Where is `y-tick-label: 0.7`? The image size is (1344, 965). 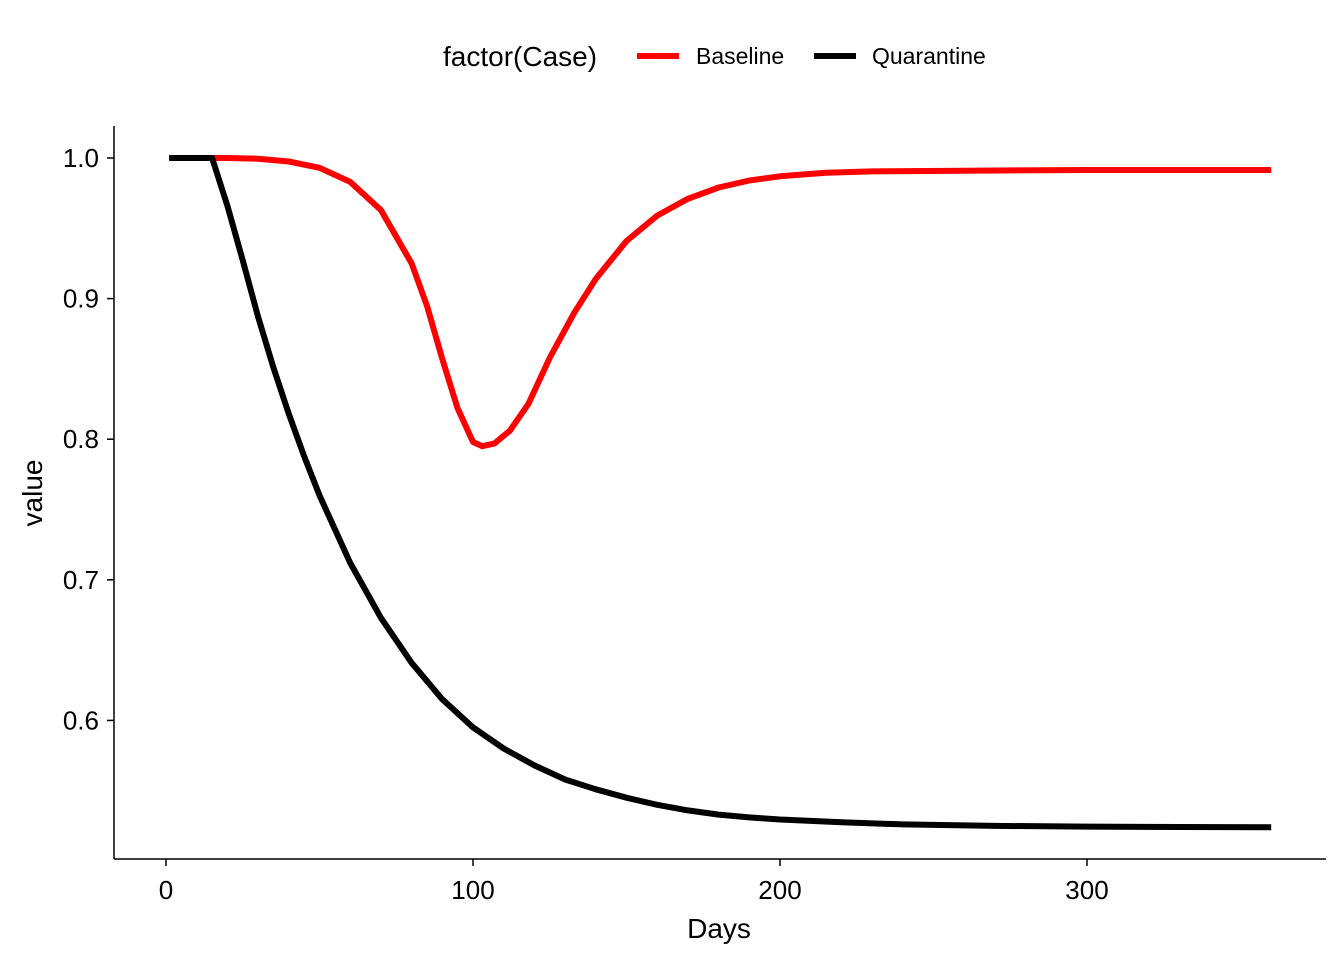
y-tick-label: 0.7 is located at coordinates (81, 580).